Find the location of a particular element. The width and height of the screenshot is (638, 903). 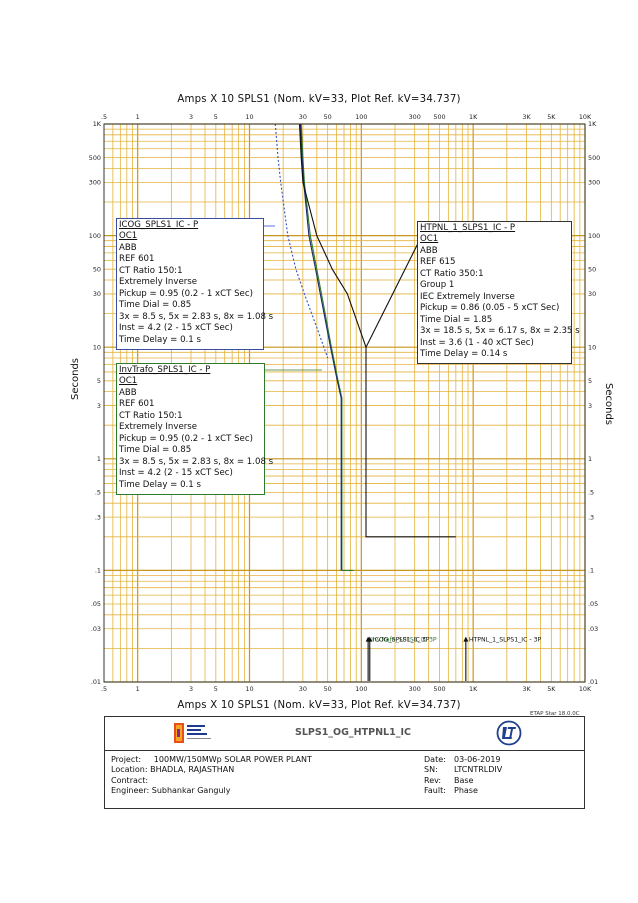

y-tick-label-right: 1 is located at coordinates (590, 459).